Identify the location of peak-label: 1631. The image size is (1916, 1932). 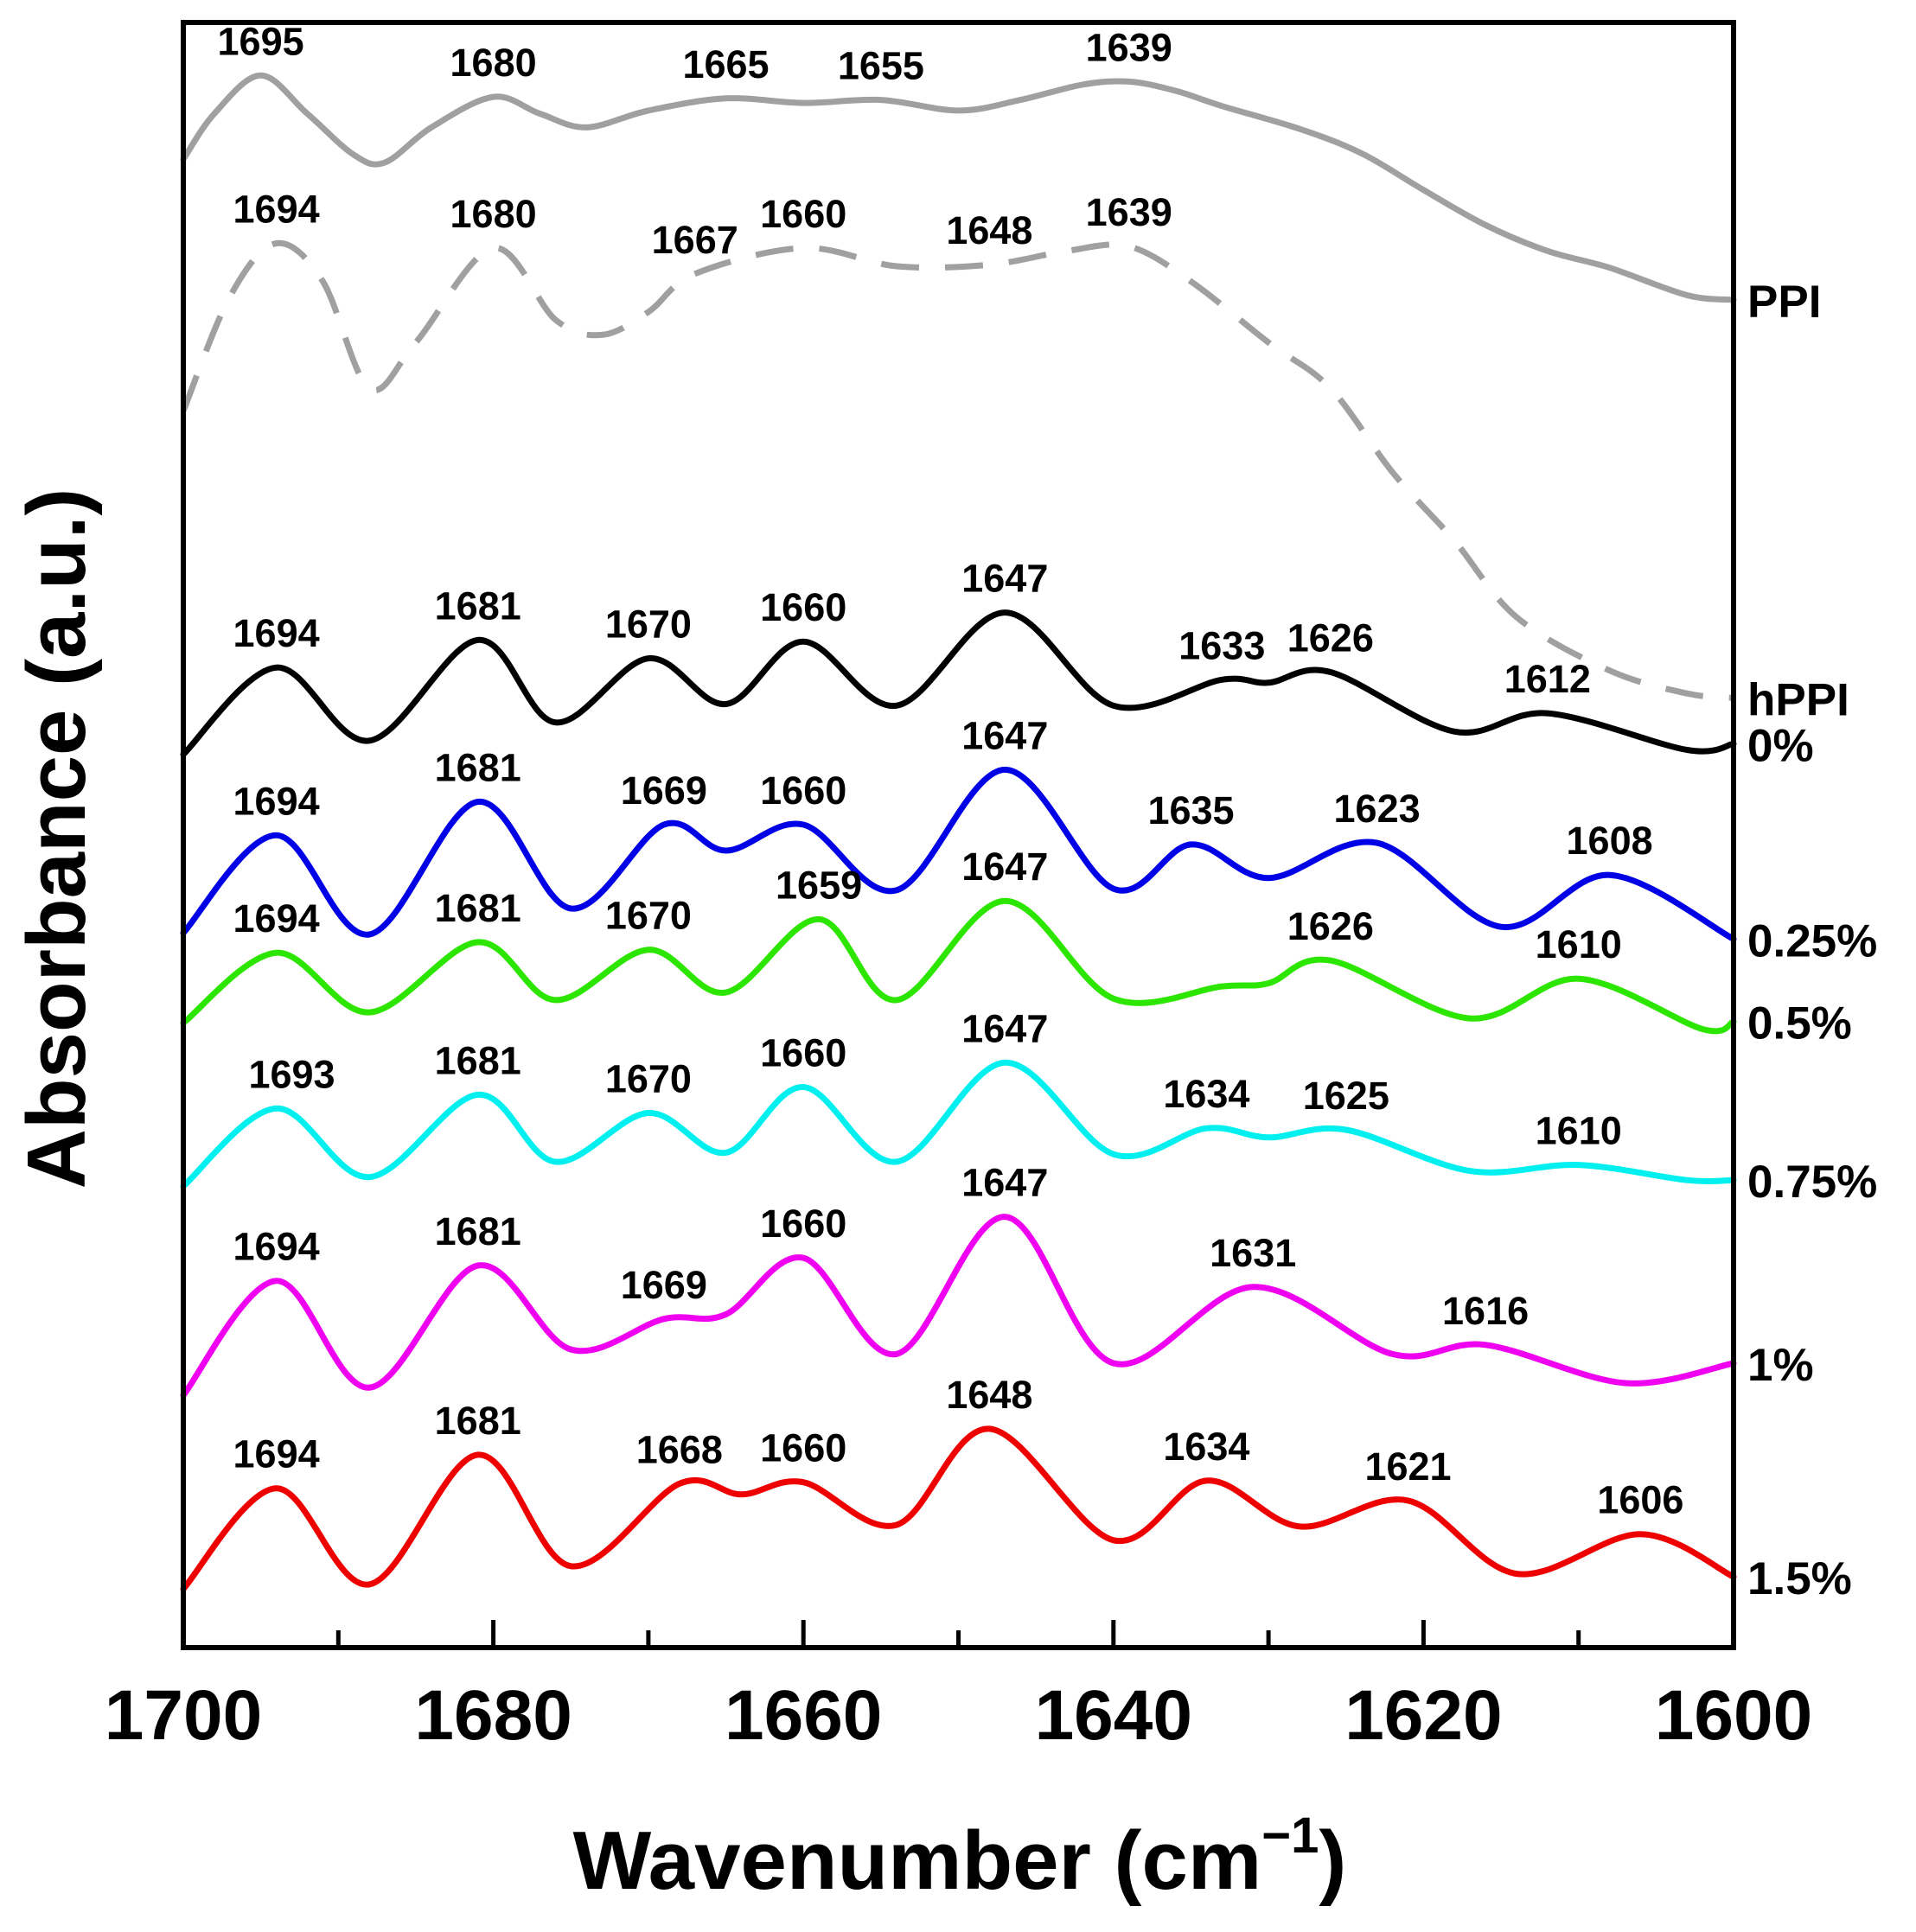
(1253, 1253).